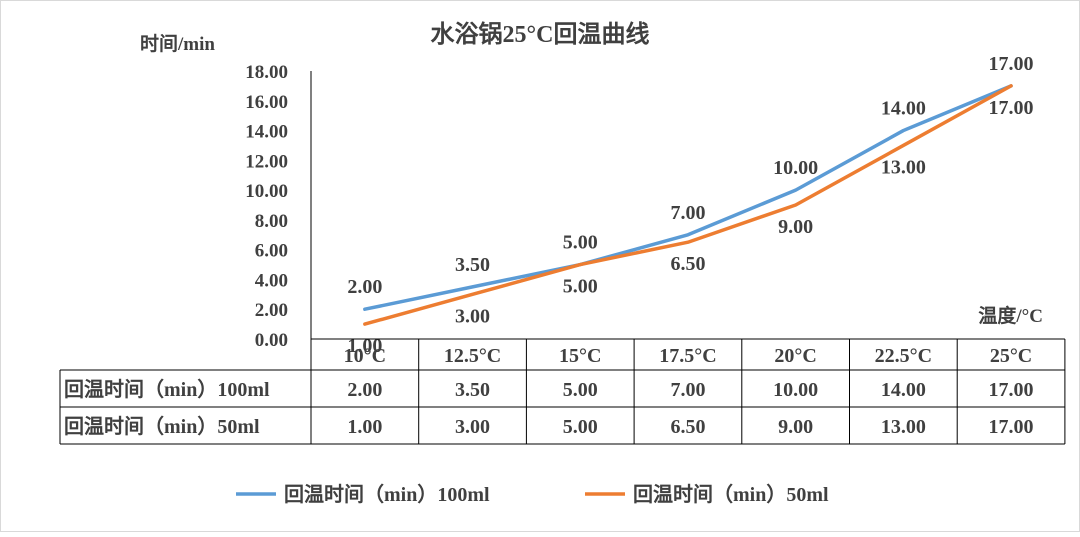 This screenshot has height=537, width=1080. Describe the element at coordinates (266, 72) in the screenshot. I see `y-tick-label: 18.00` at that location.